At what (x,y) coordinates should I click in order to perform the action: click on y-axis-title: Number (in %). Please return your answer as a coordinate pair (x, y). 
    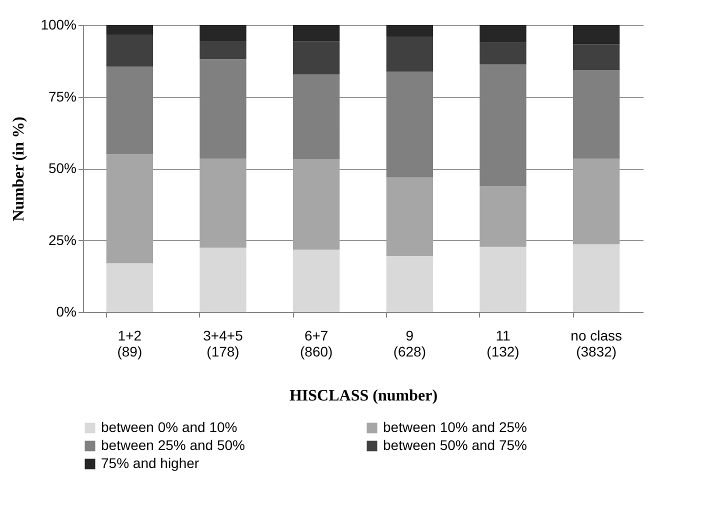
    Looking at the image, I should click on (19, 169).